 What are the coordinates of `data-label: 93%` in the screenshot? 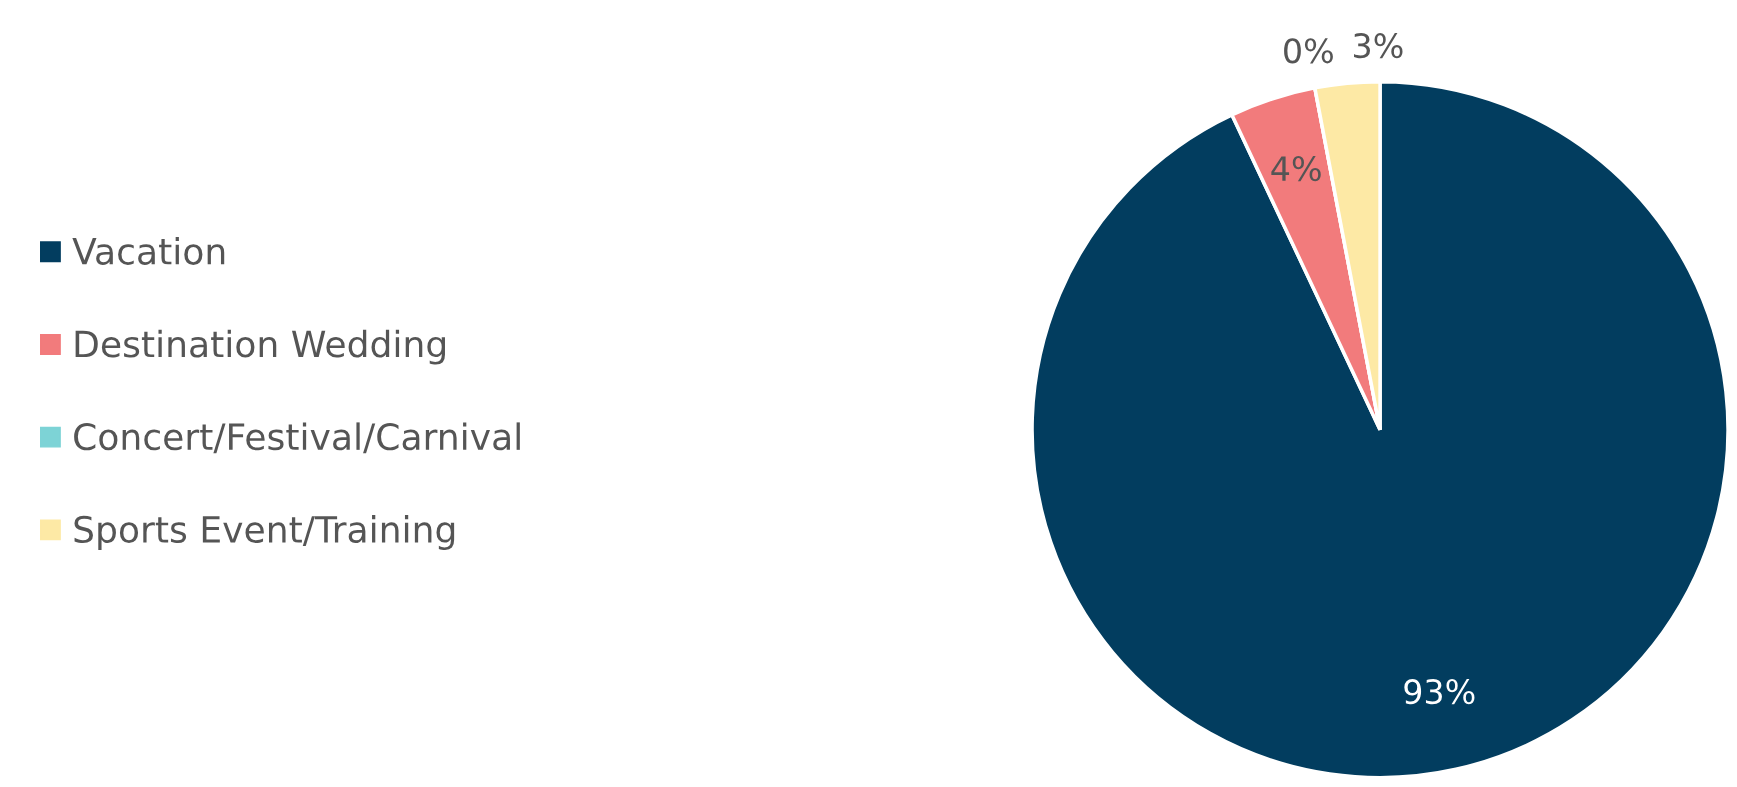 It's located at (1439, 692).